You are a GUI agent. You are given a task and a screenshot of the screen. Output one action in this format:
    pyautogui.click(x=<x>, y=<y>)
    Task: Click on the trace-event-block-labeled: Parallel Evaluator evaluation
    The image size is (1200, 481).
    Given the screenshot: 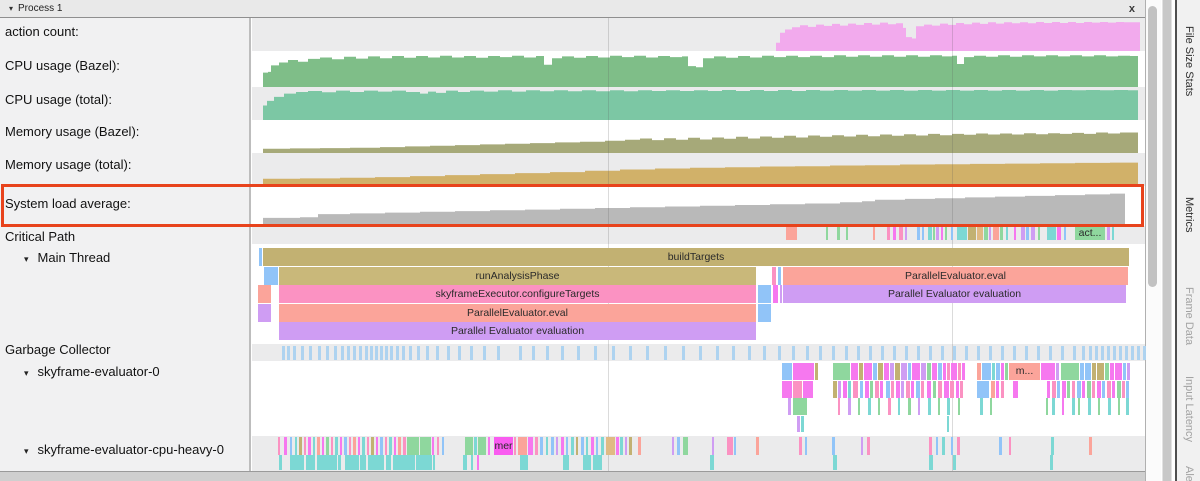 What is the action you would take?
    pyautogui.click(x=517, y=331)
    